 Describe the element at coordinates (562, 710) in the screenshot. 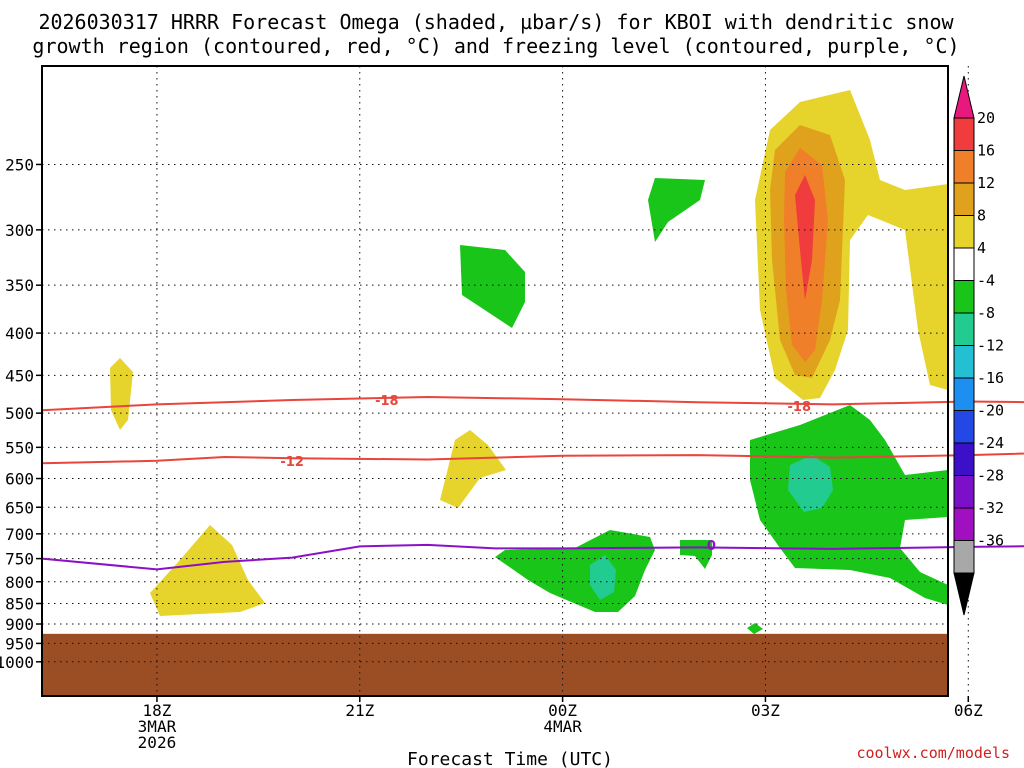

I see `x-tick-label: 00Z` at that location.